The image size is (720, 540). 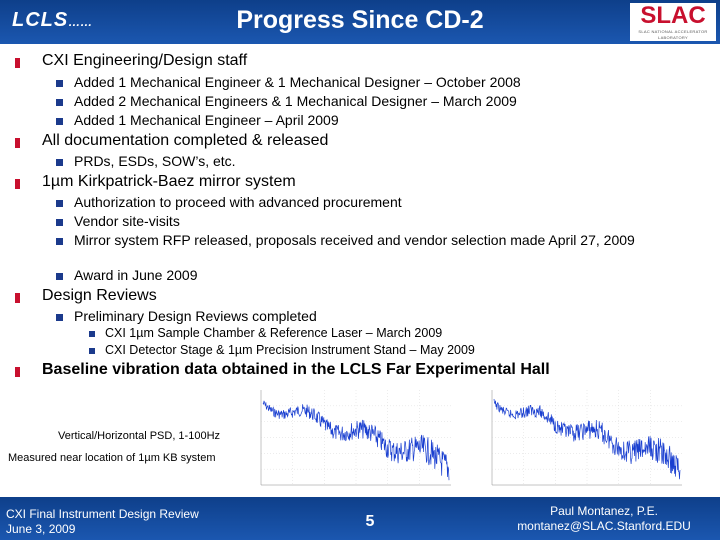 I want to click on bullet-item: Preliminary Design Reviews completed, so click(x=375, y=316).